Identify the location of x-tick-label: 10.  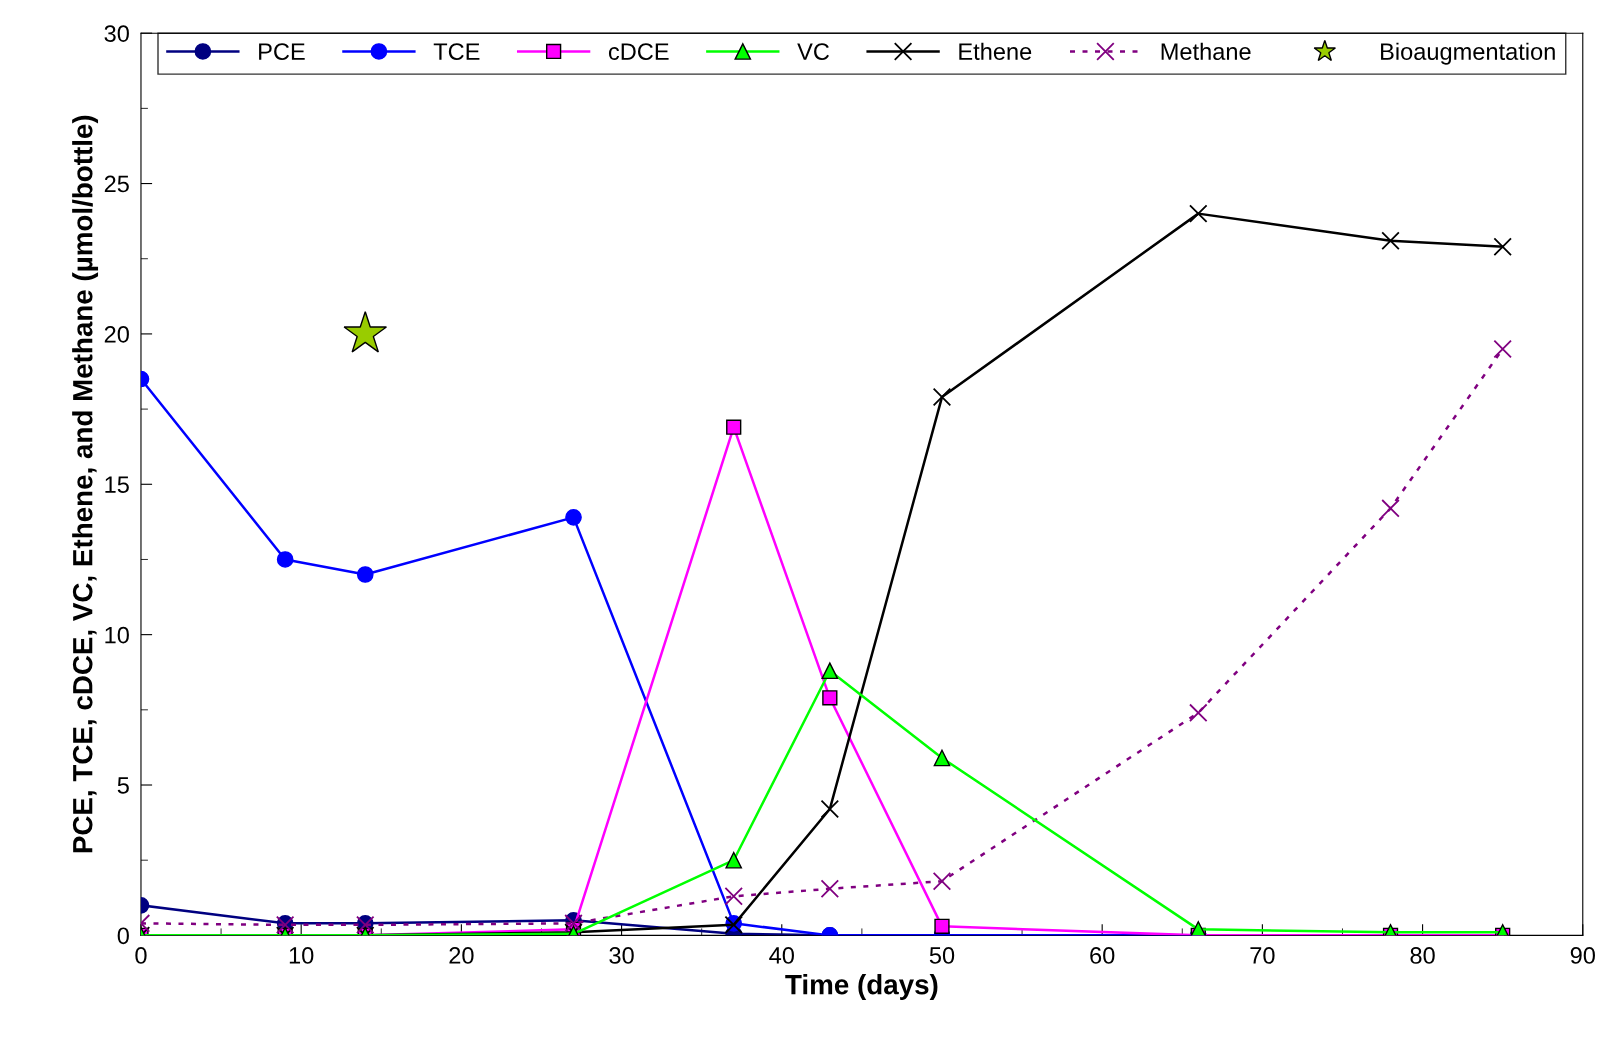
(301, 955).